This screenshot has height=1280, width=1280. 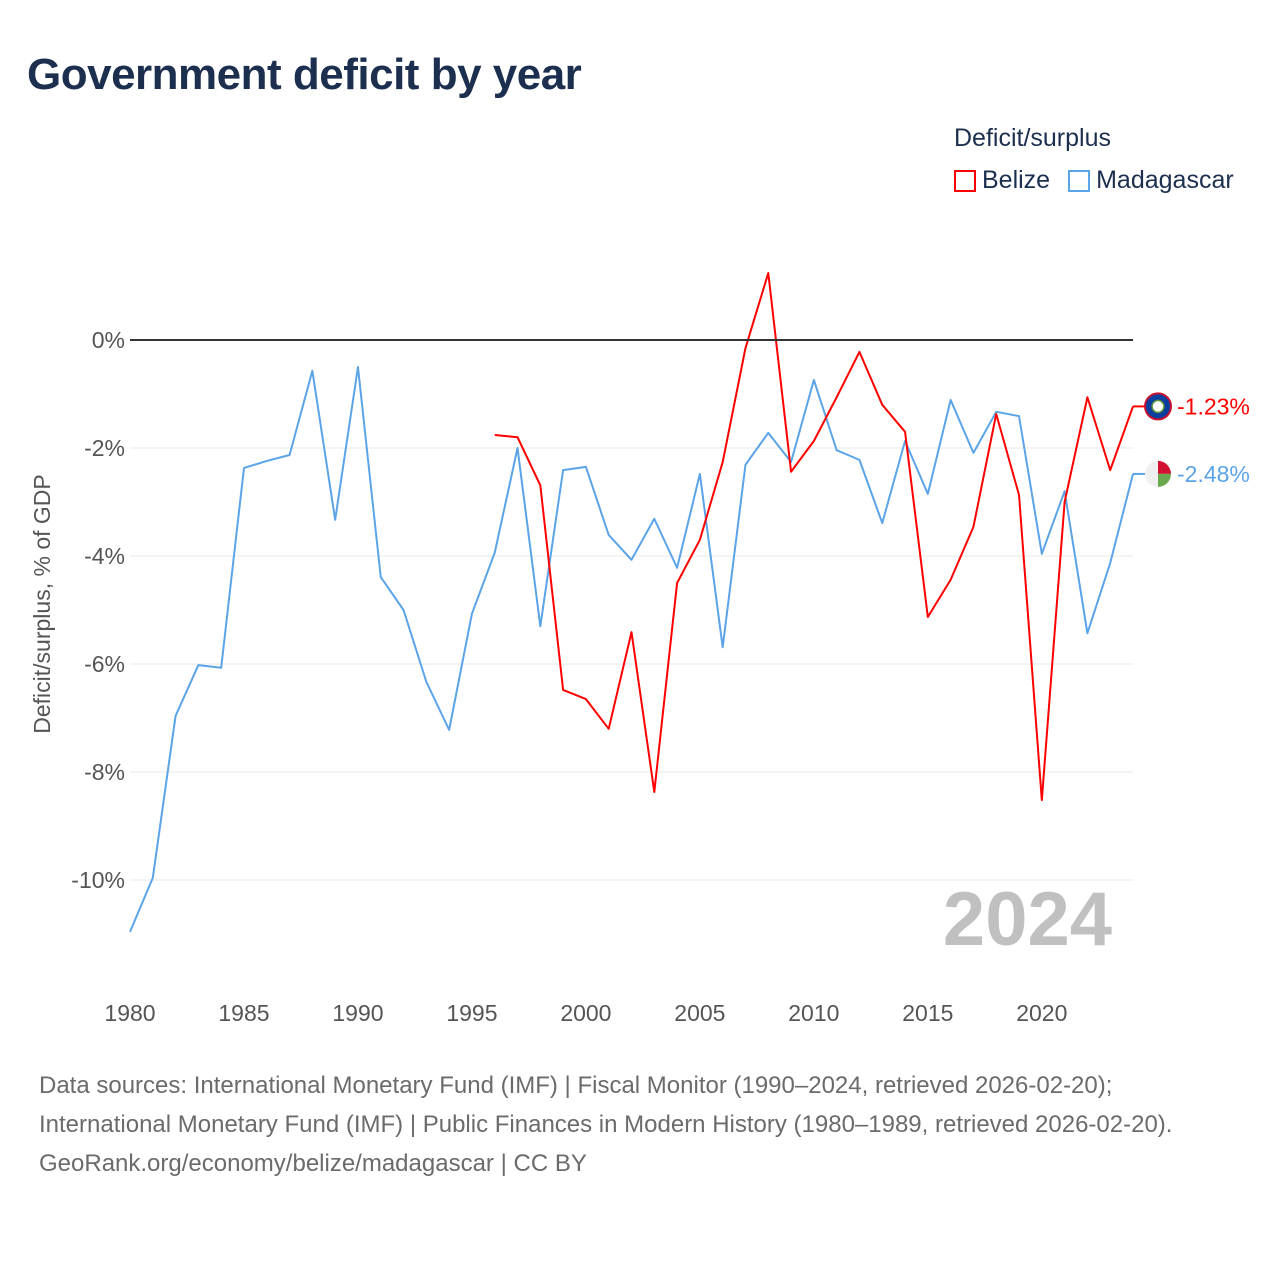 What do you see at coordinates (471, 1013) in the screenshot?
I see `x-tick-label: 1995` at bounding box center [471, 1013].